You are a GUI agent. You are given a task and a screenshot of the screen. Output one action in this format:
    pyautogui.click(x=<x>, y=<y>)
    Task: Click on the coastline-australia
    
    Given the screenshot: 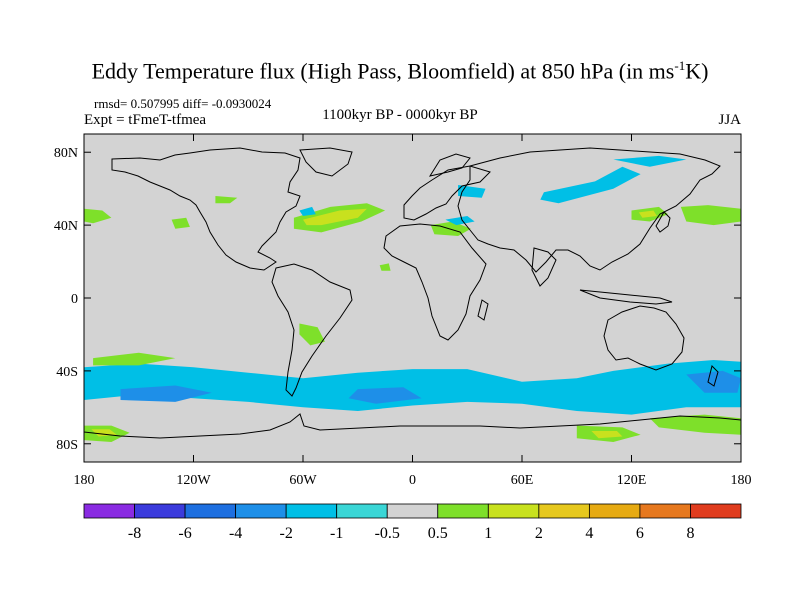 What is the action you would take?
    pyautogui.click(x=644, y=338)
    